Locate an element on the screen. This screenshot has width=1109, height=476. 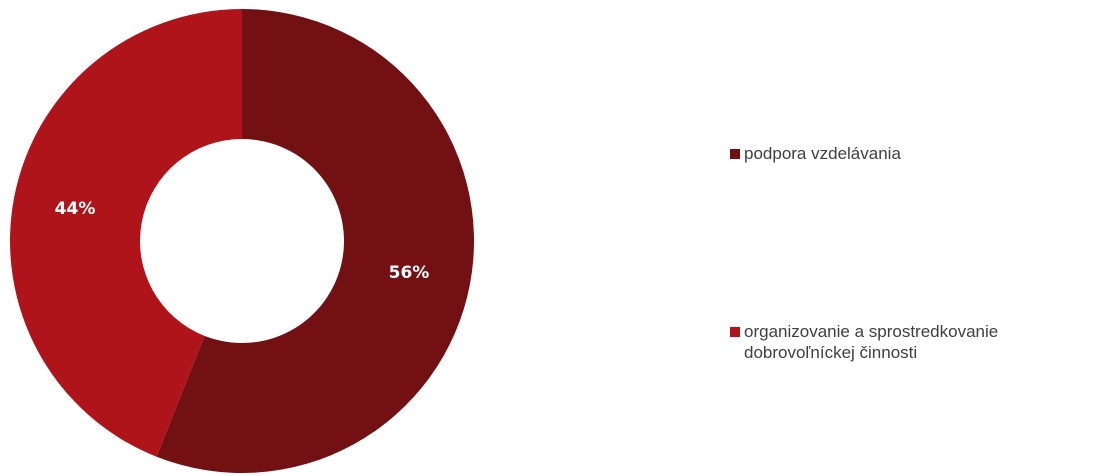
legend-item-podpora-vzdelavania: podpora vzdelávania is located at coordinates (815, 153).